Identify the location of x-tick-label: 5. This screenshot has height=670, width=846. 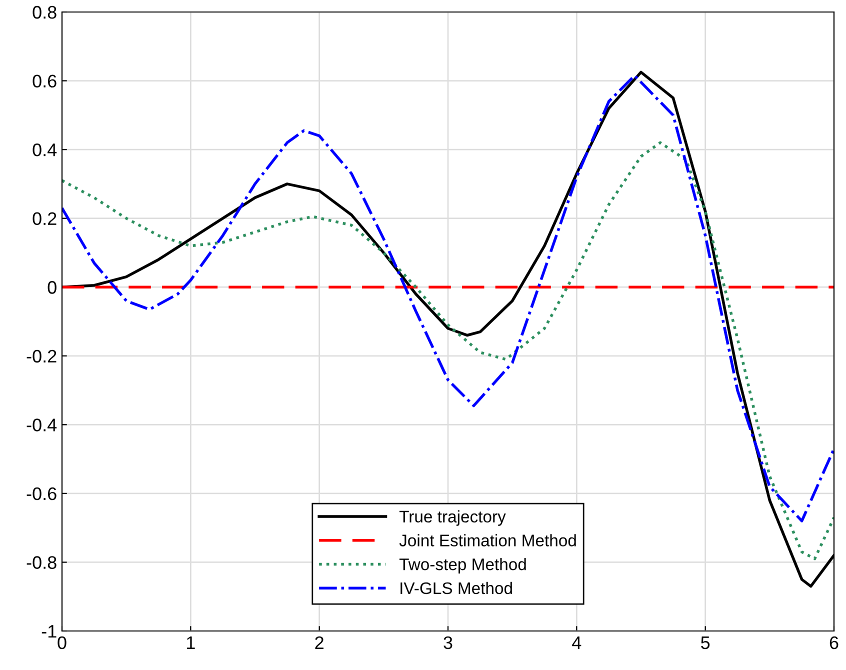
(705, 643).